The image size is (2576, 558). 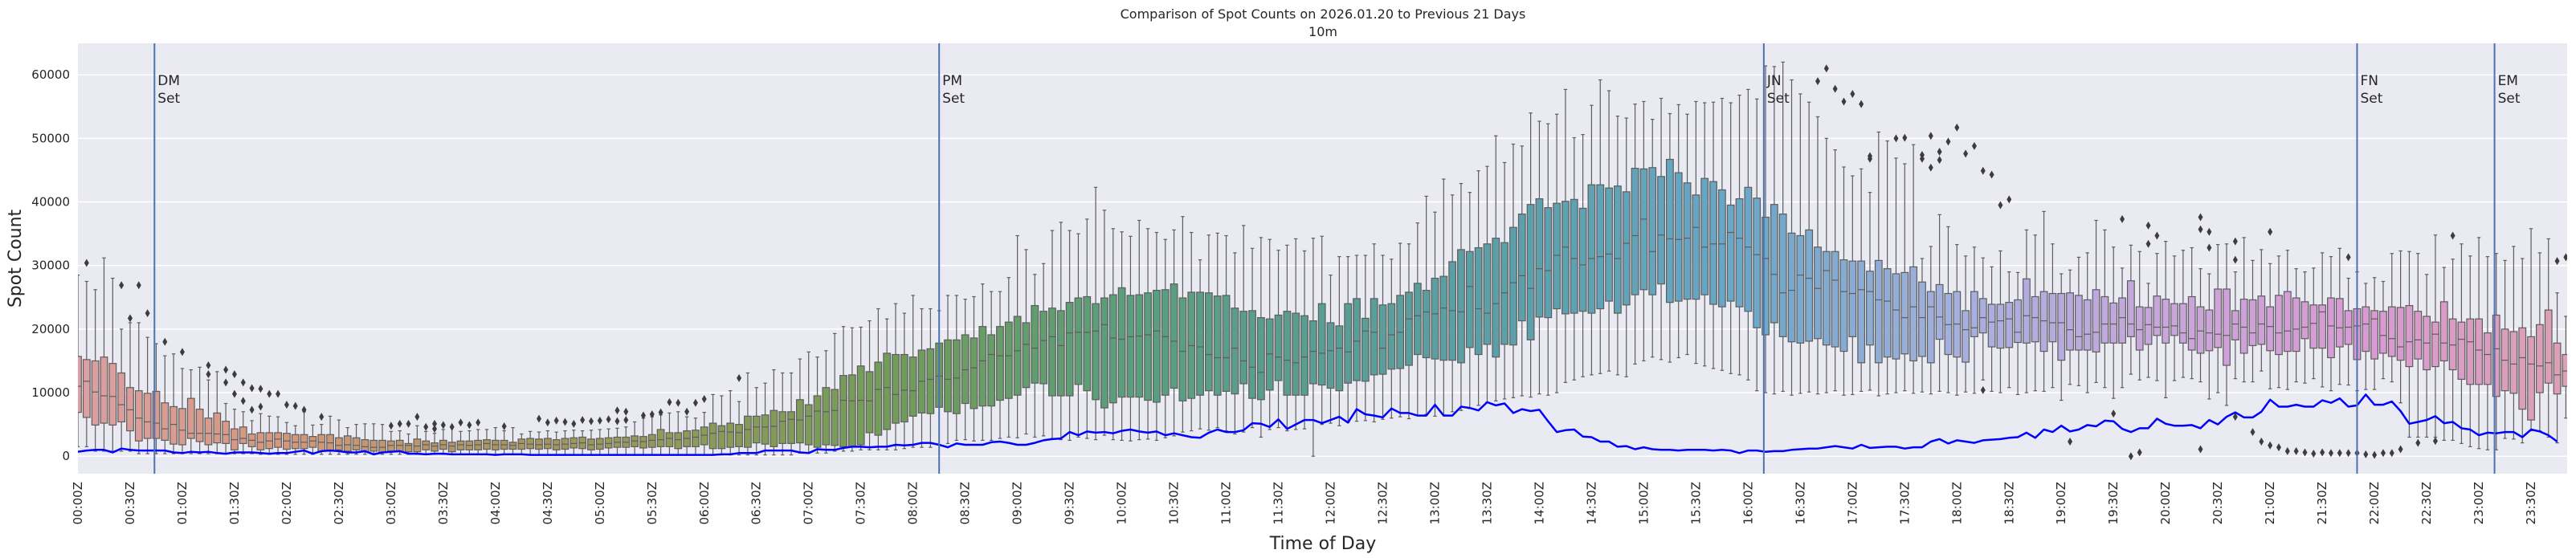 What do you see at coordinates (2165, 503) in the screenshot?
I see `x-tick-label: 20:00Z` at bounding box center [2165, 503].